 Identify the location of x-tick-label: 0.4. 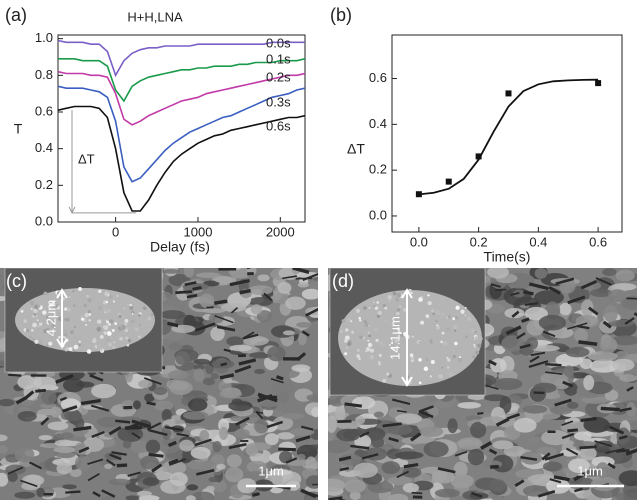
(538, 241).